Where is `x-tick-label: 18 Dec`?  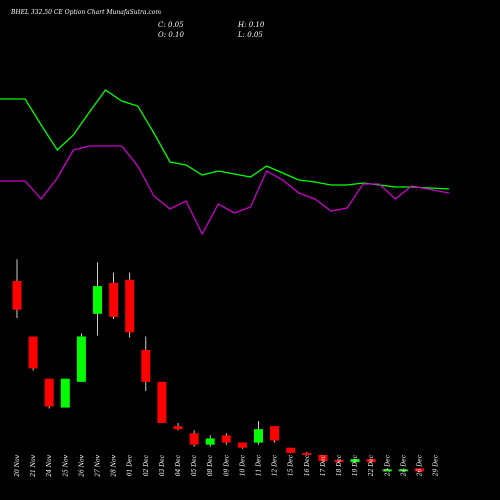
x-tick-label: 18 Dec is located at coordinates (339, 465).